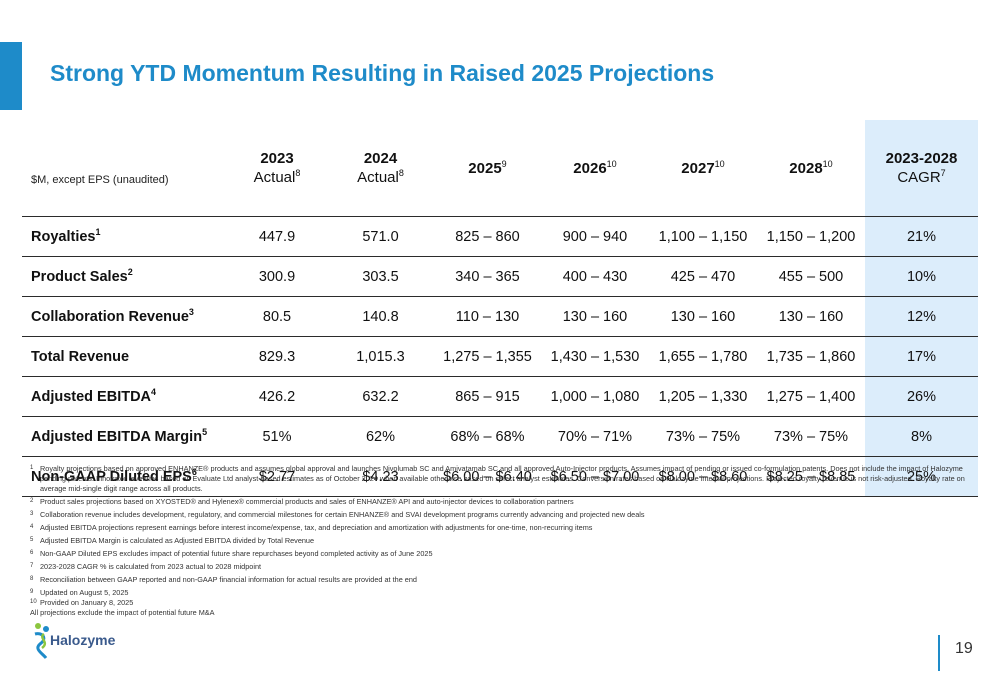 The height and width of the screenshot is (685, 1000). What do you see at coordinates (487, 276) in the screenshot?
I see `table-cell: 340 – 365` at bounding box center [487, 276].